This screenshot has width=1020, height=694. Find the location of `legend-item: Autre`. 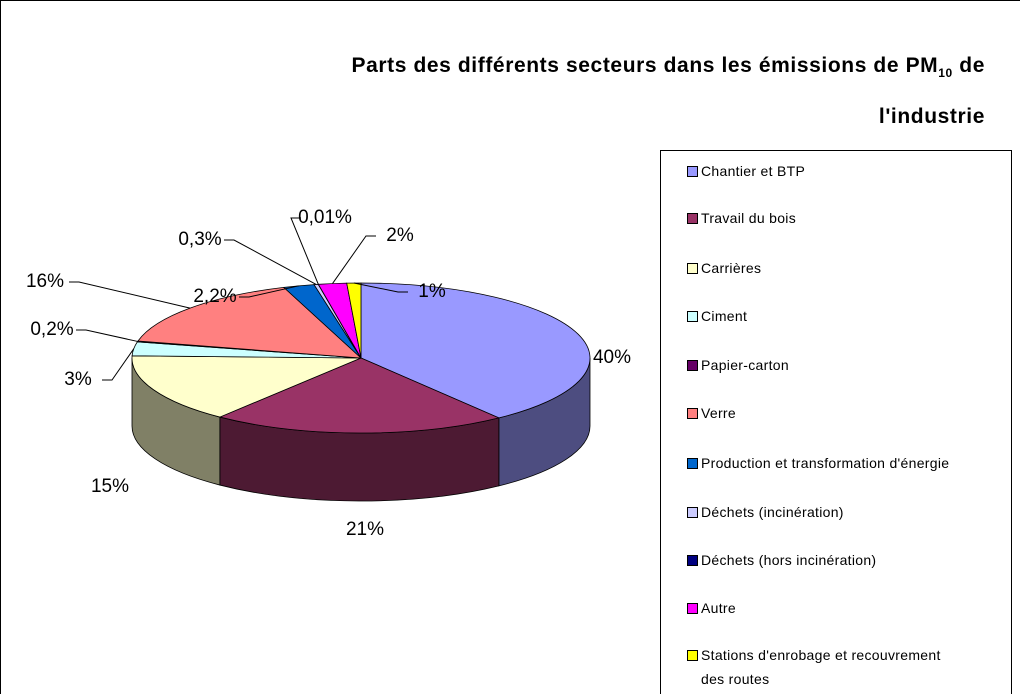

legend-item: Autre is located at coordinates (844, 608).